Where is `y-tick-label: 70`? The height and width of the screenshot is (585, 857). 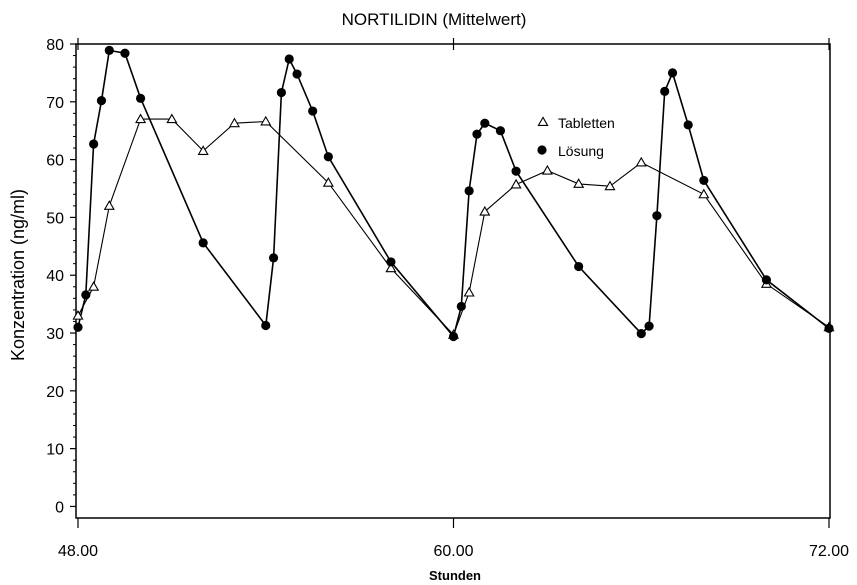
y-tick-label: 70 is located at coordinates (55, 103).